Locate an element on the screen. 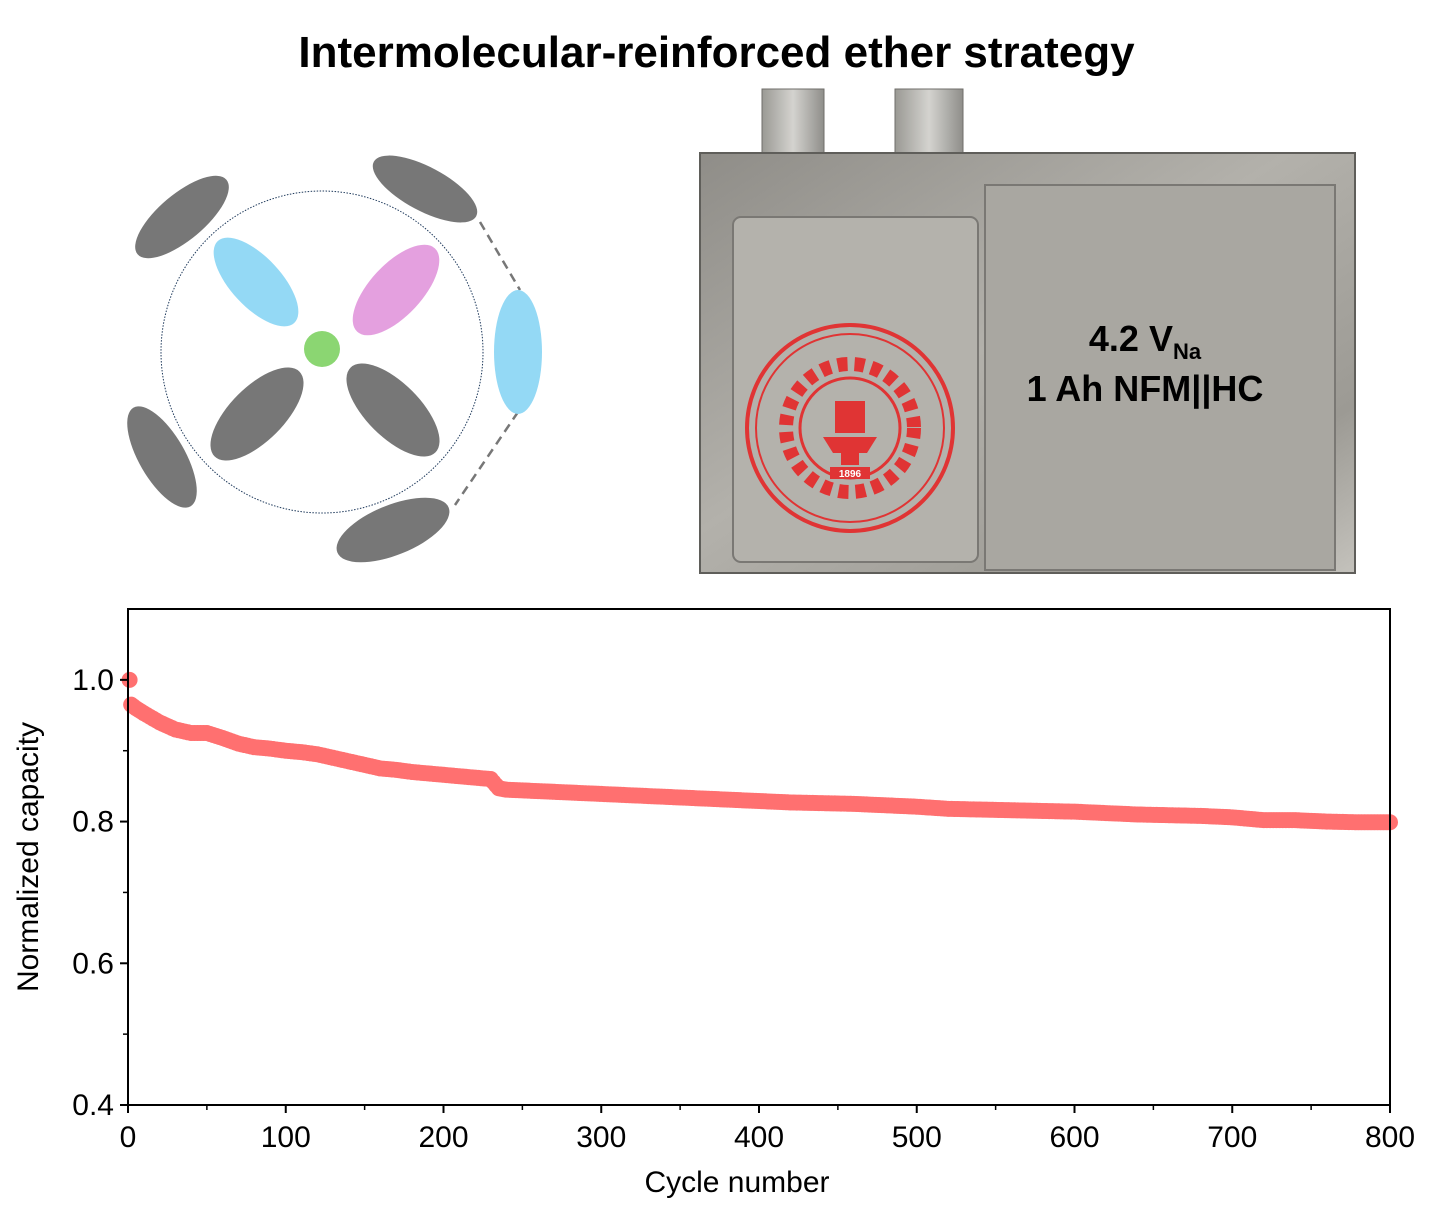  voltage-value: 4.2 V is located at coordinates (1130, 338).